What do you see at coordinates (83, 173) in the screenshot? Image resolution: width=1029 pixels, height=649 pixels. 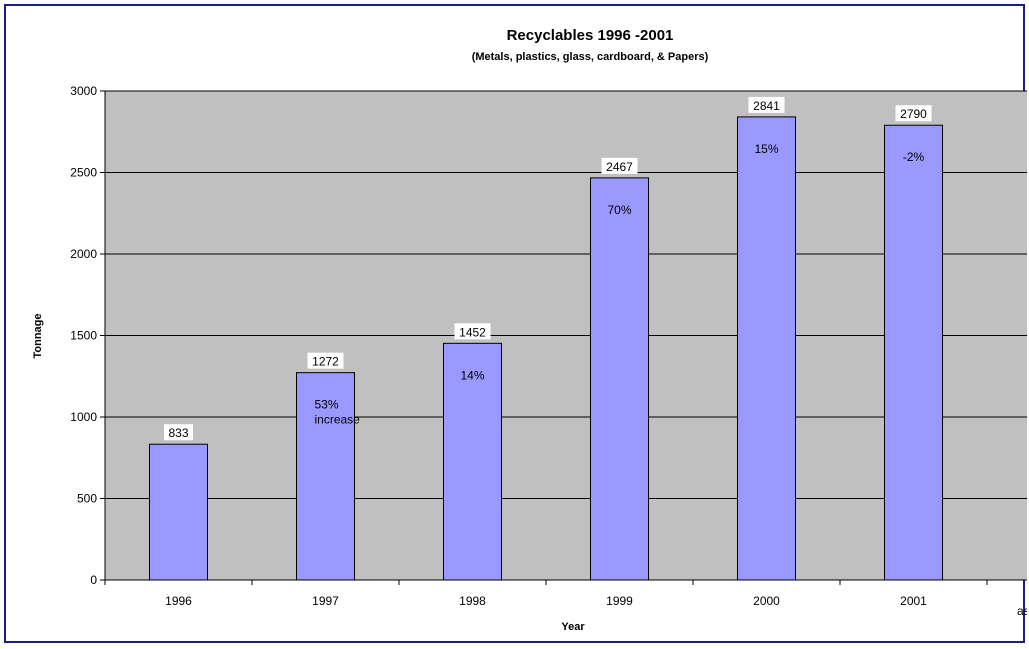 I see `y-tick-label: 2500` at bounding box center [83, 173].